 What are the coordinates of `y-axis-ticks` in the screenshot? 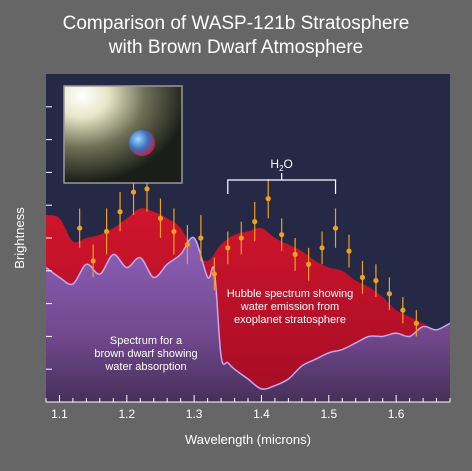 It's located at (49, 238).